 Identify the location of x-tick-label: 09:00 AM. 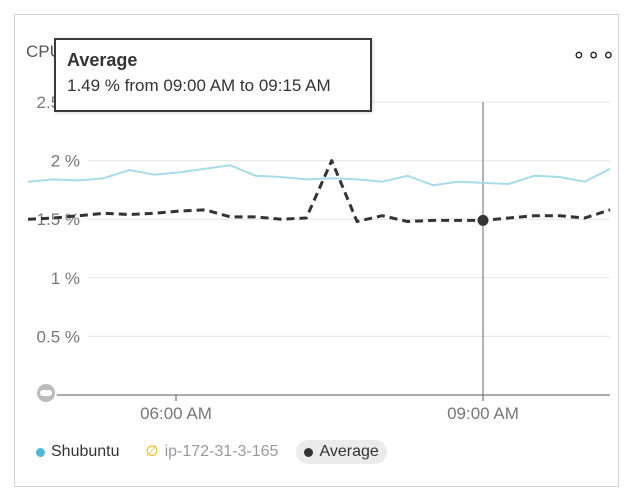
(483, 413).